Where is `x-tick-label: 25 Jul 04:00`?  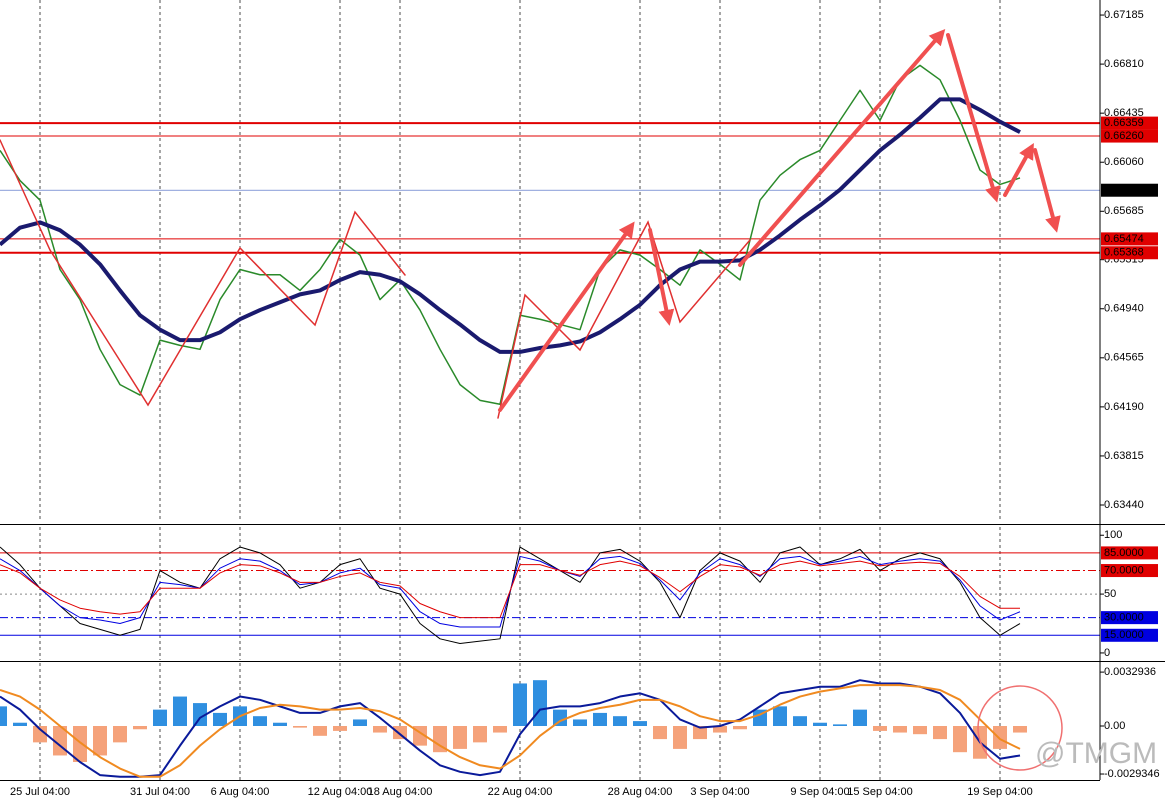 x-tick-label: 25 Jul 04:00 is located at coordinates (40, 792).